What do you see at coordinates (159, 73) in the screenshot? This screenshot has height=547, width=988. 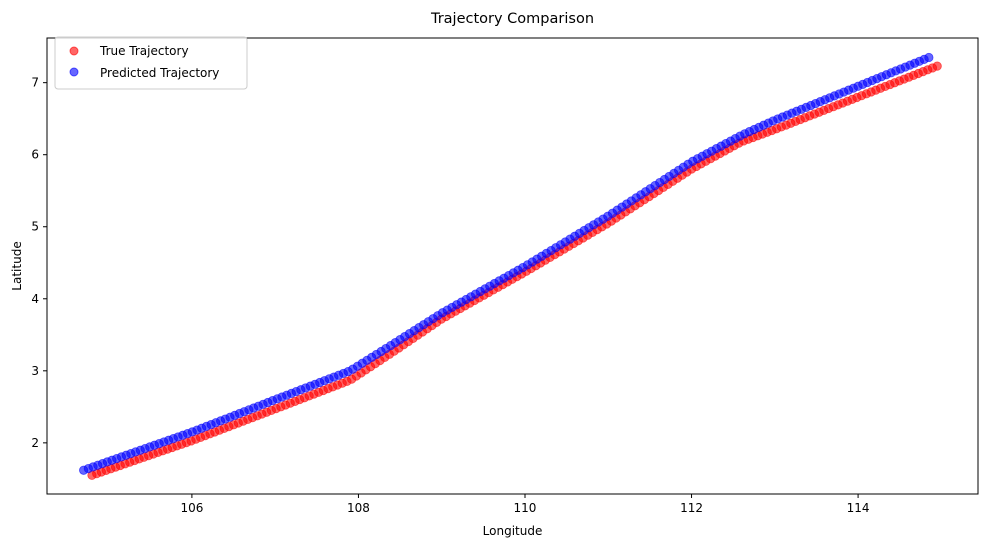 I see `legend-label-predicted-trajectory: Predicted Trajectory` at bounding box center [159, 73].